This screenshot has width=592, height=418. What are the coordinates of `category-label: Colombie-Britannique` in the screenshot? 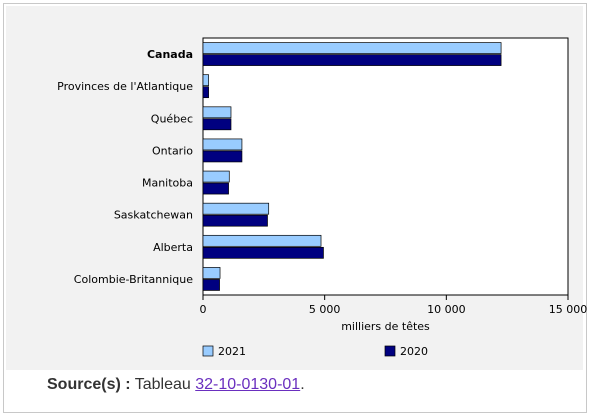 It's located at (133, 279).